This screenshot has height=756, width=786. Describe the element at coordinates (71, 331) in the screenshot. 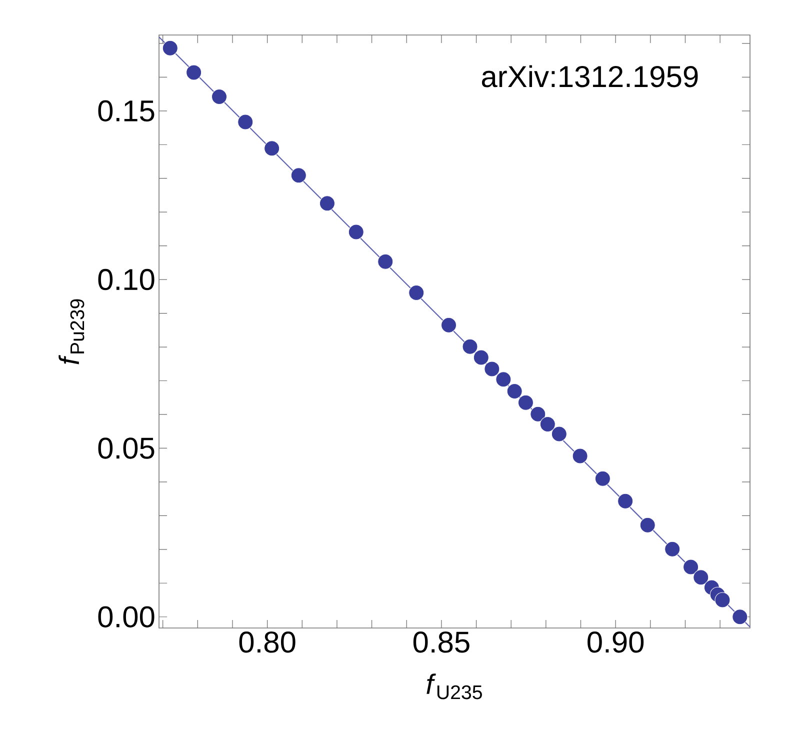

I see `y-axis-title: f$_{Pu239}$` at that location.